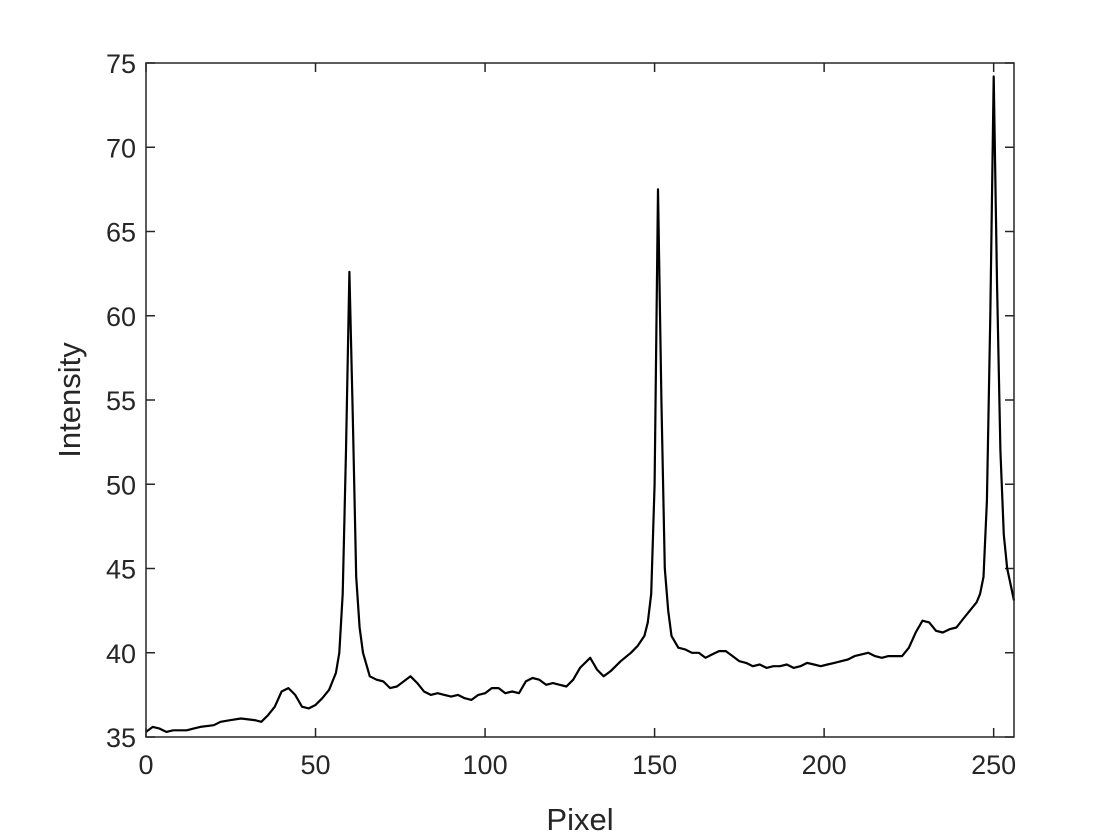 The height and width of the screenshot is (840, 1120). Describe the element at coordinates (579, 819) in the screenshot. I see `x-axis-label: Pixel` at that location.